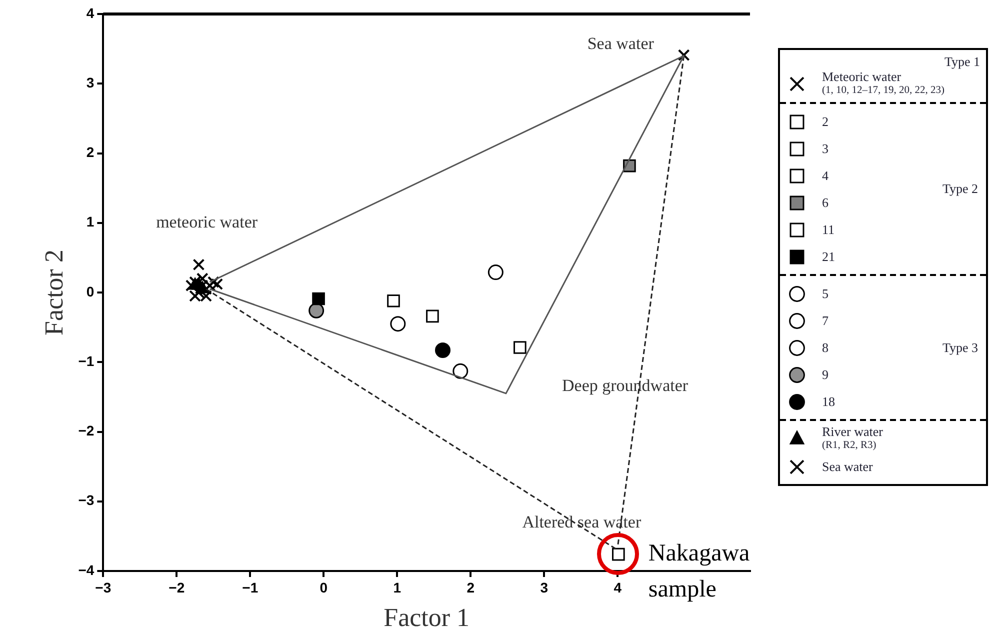 The image size is (990, 639). Describe the element at coordinates (618, 587) in the screenshot. I see `x-tick-label: 4` at that location.